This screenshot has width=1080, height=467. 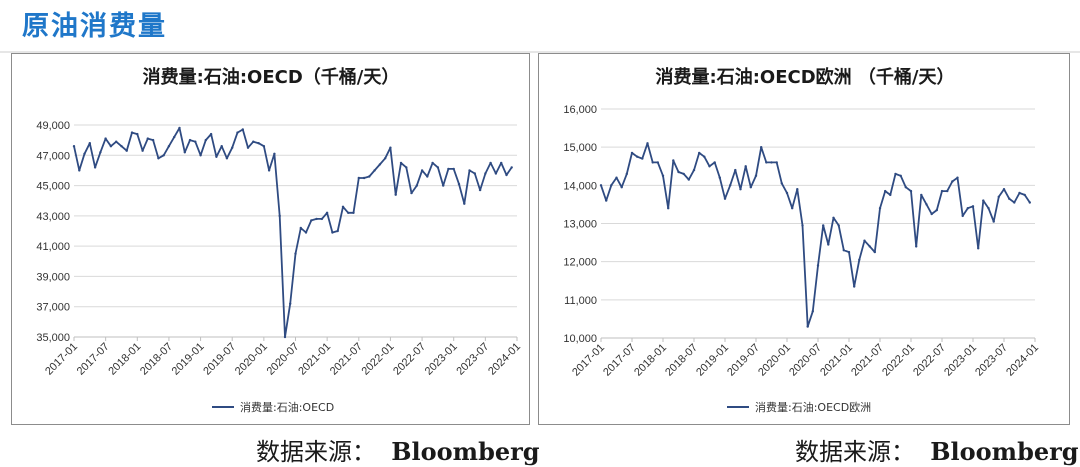 What do you see at coordinates (712, 360) in the screenshot?
I see `x-tick-label: 2019-01` at bounding box center [712, 360].